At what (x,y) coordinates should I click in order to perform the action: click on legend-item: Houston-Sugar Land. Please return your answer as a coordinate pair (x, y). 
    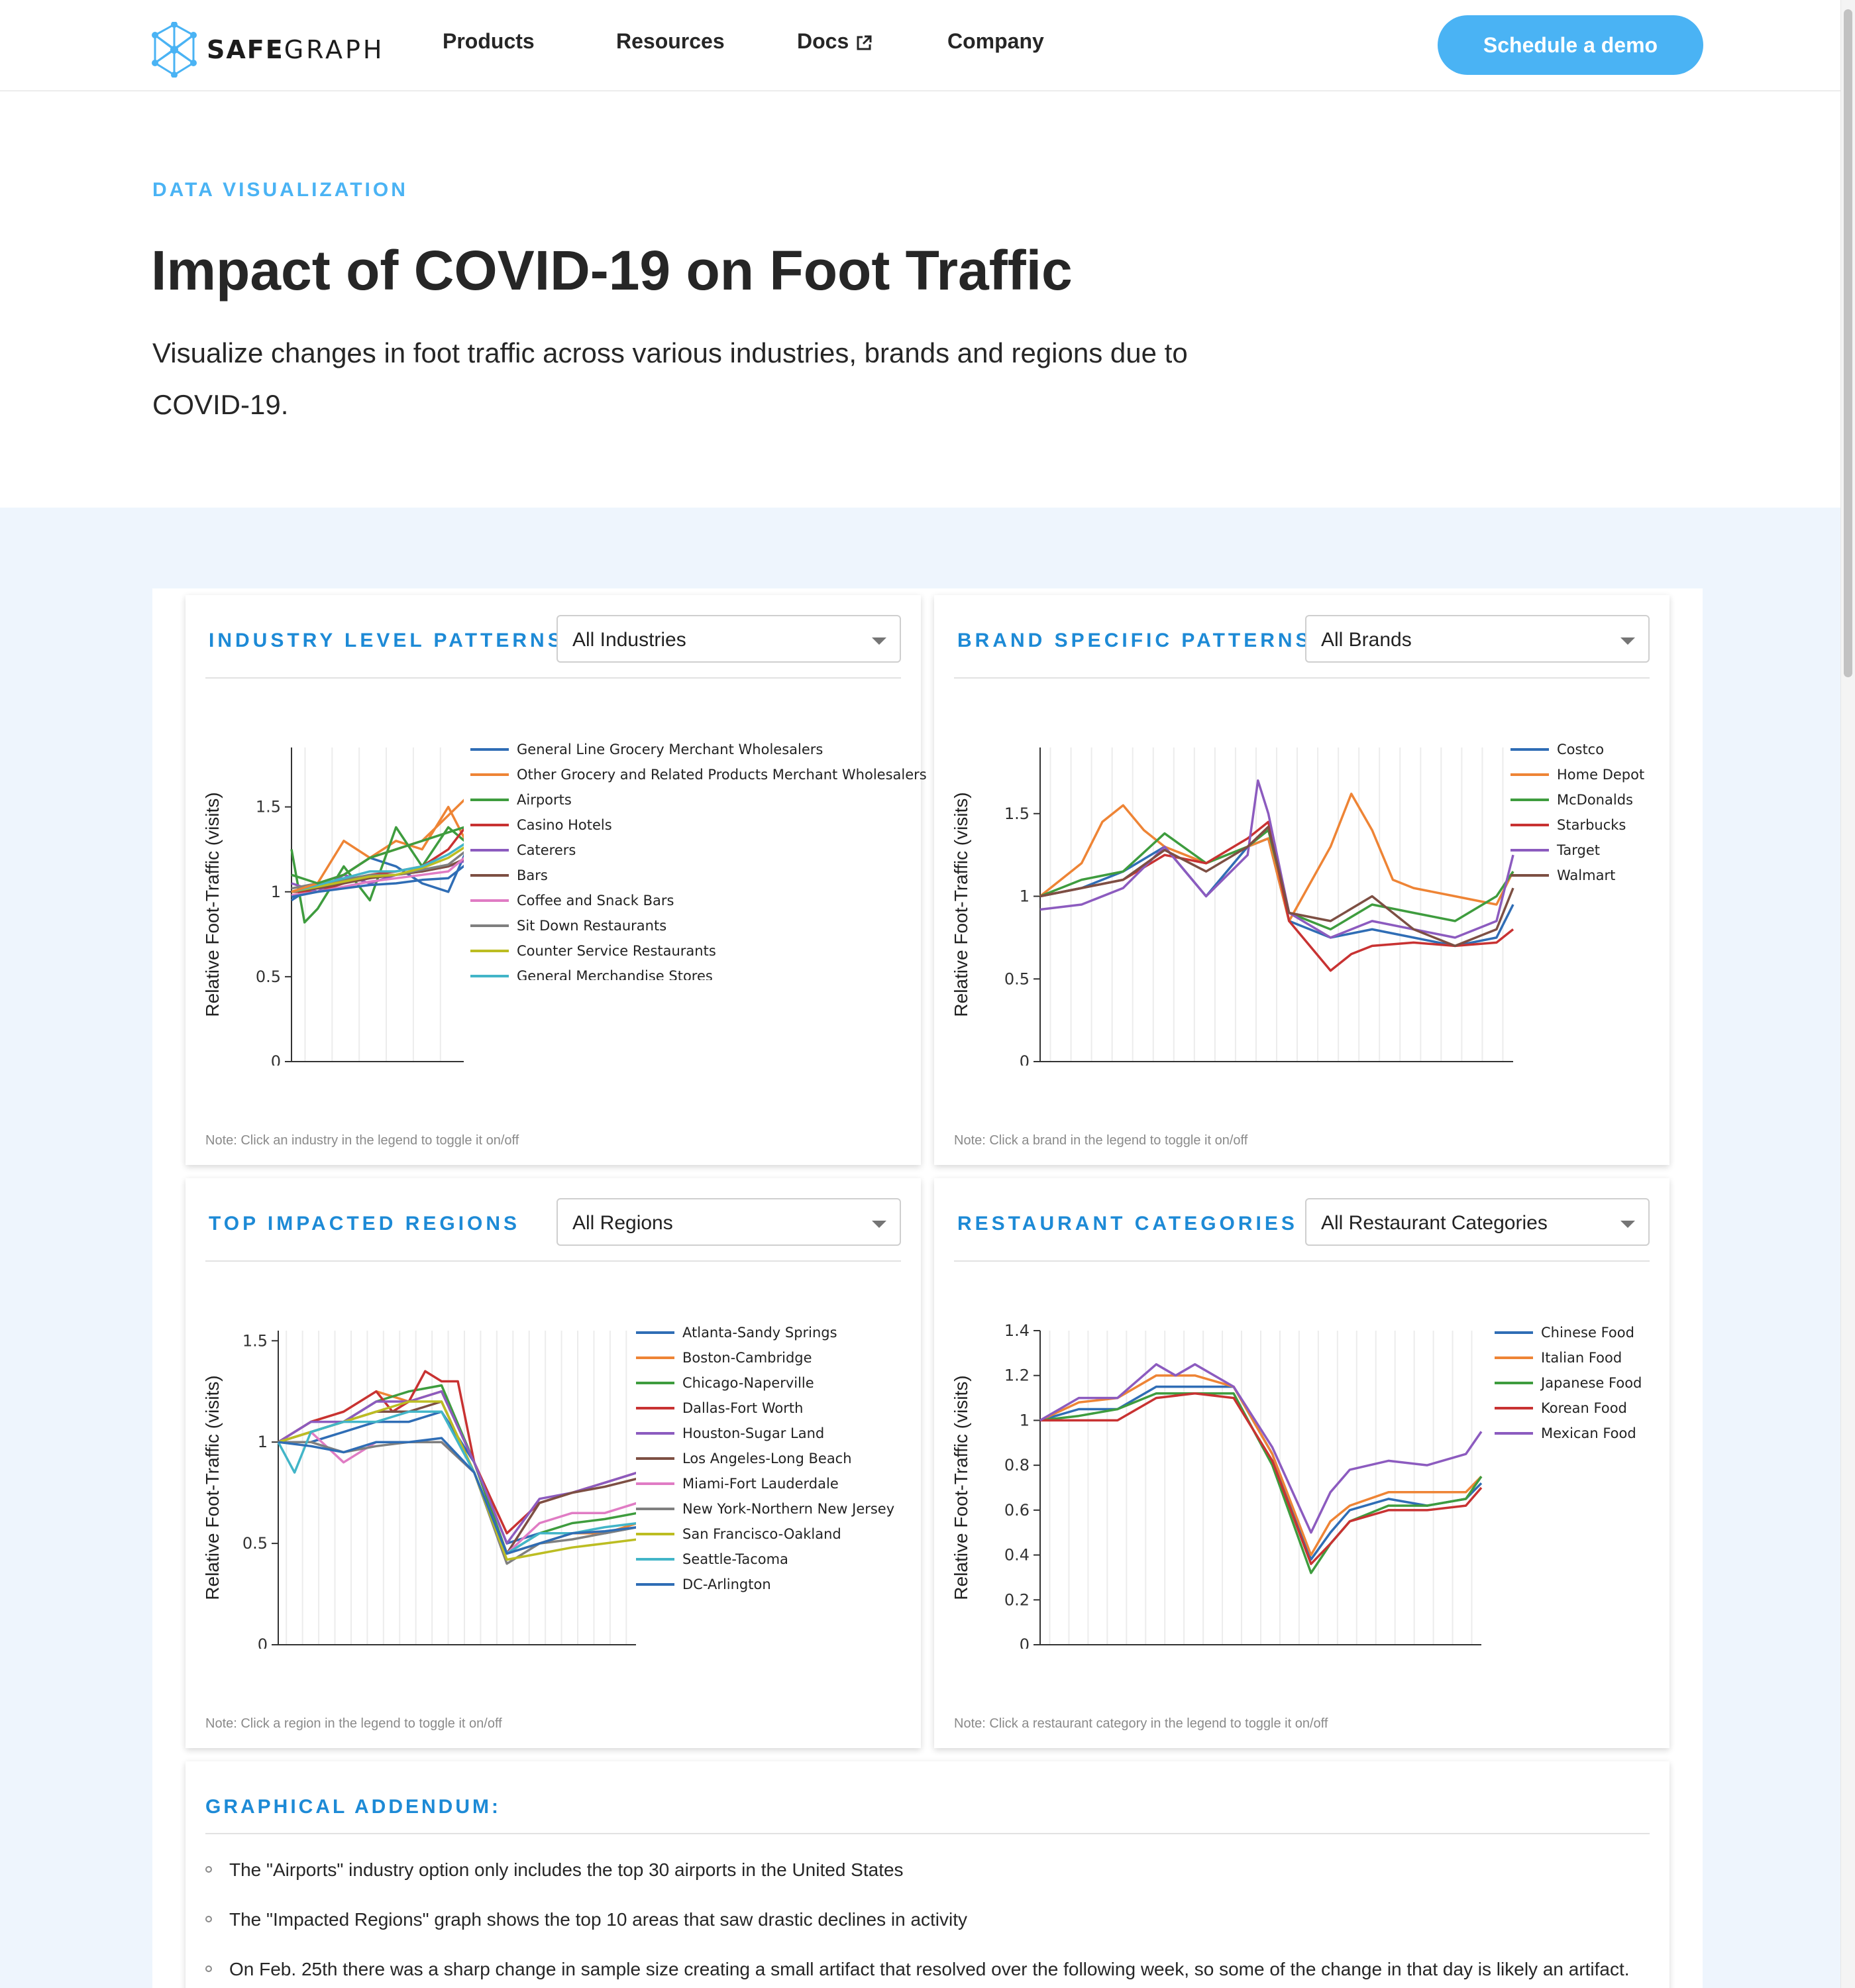
    Looking at the image, I should click on (765, 1433).